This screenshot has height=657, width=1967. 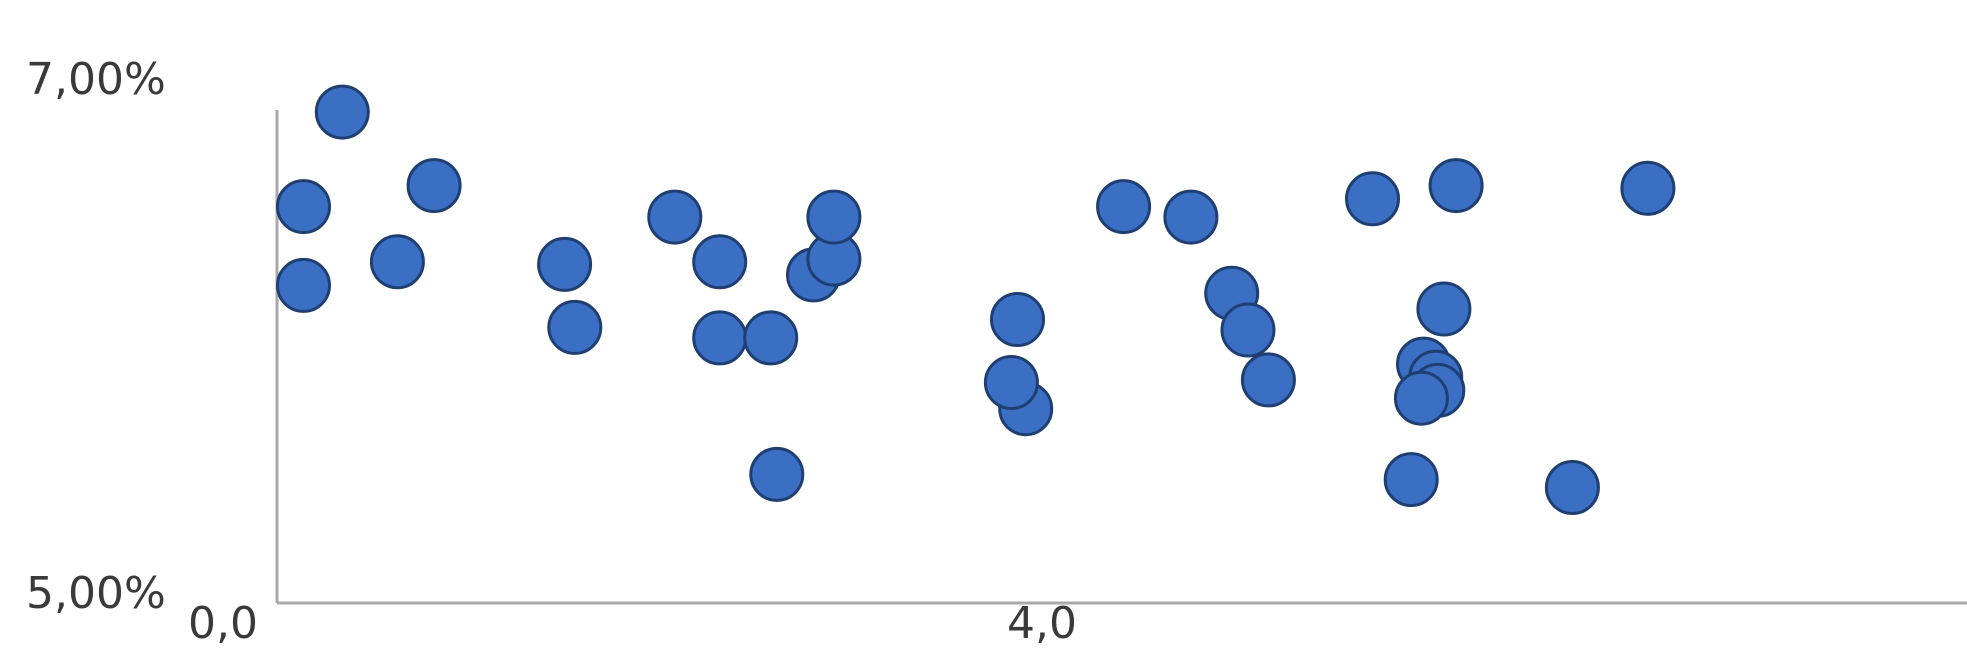 I want to click on y-tick-label-max: 7,00%, so click(x=96, y=79).